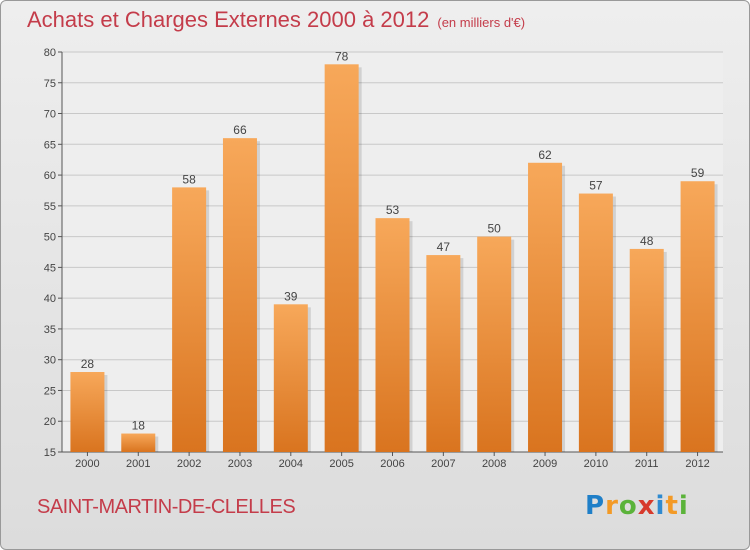 This screenshot has width=750, height=550. I want to click on y-tick-label: 75, so click(50, 84).